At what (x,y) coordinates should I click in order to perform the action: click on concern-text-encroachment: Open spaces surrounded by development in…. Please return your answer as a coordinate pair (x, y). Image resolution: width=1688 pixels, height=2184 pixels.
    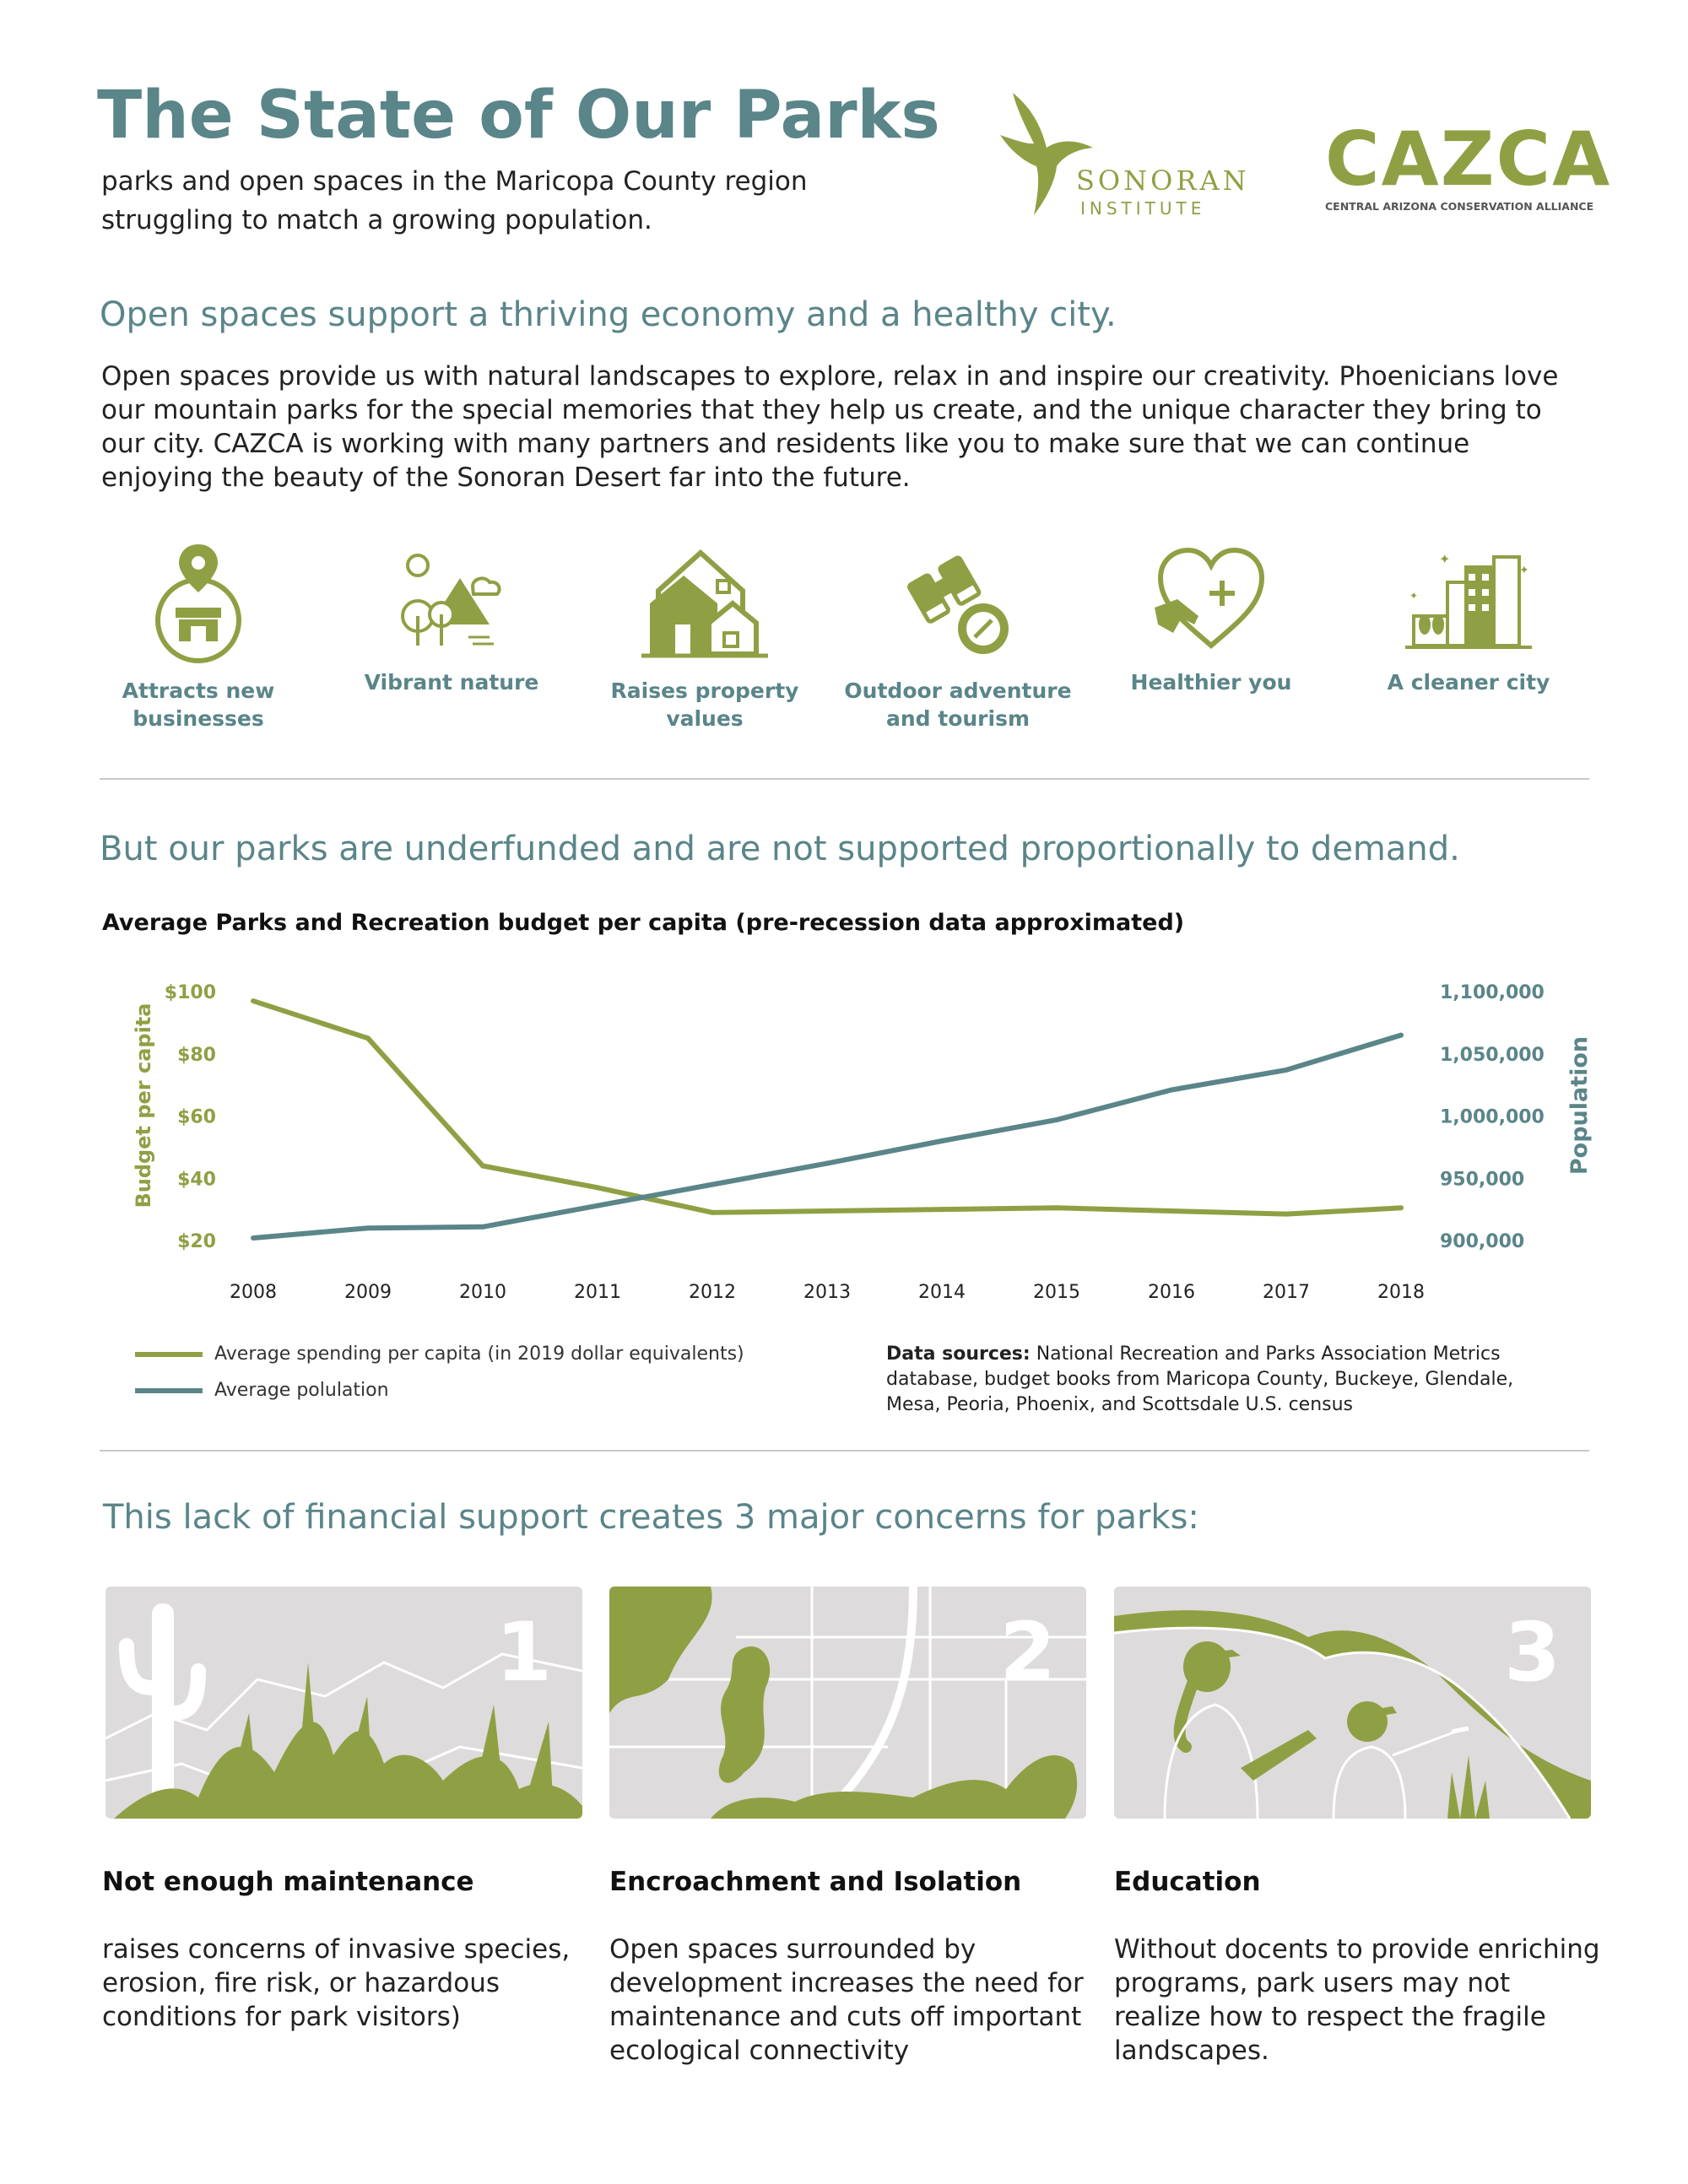
    Looking at the image, I should click on (846, 2000).